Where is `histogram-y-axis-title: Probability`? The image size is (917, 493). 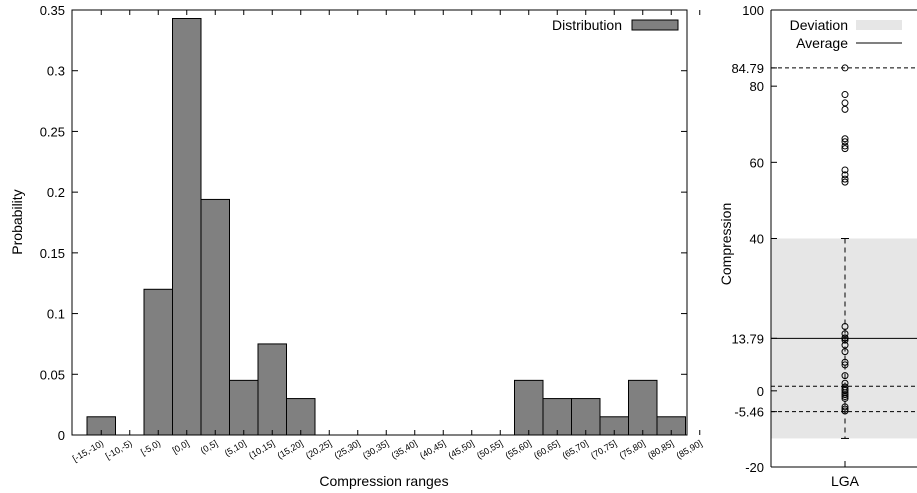
histogram-y-axis-title: Probability is located at coordinates (17, 221).